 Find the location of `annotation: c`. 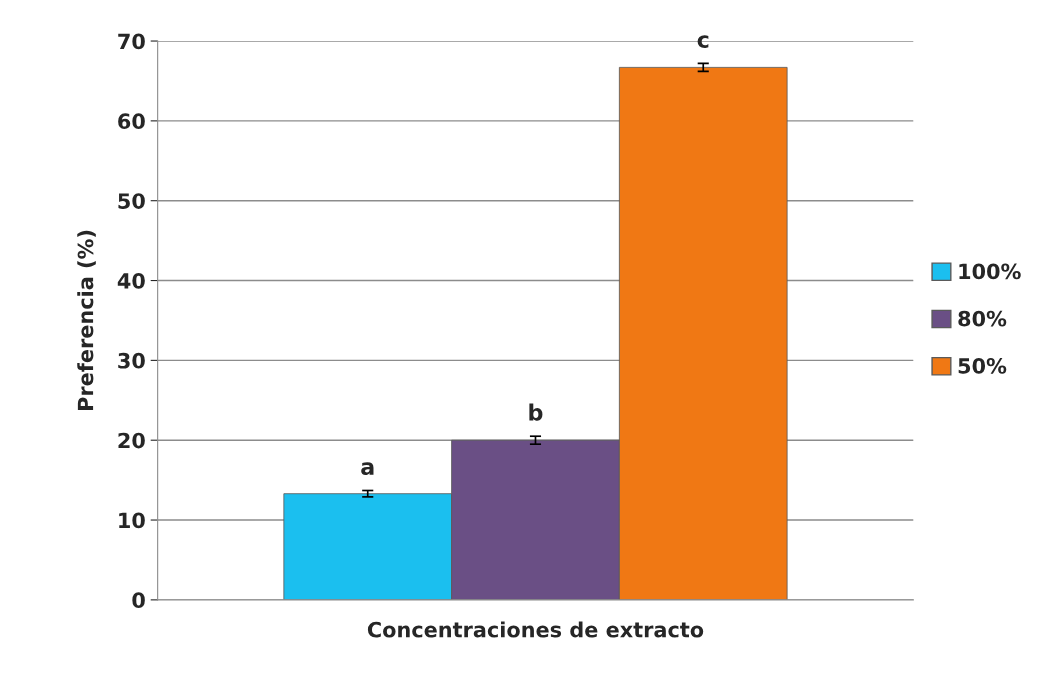

annotation: c is located at coordinates (703, 41).